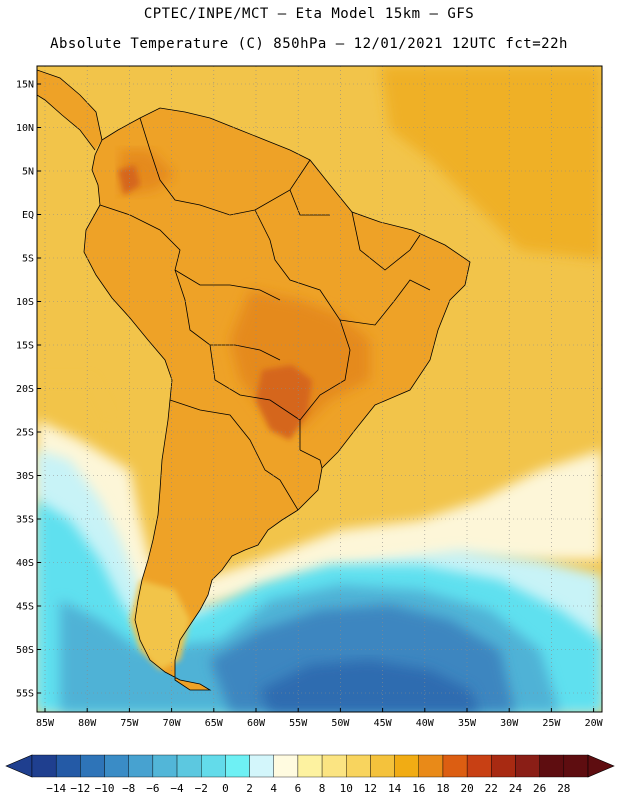 This screenshot has height=804, width=618. What do you see at coordinates (25, 694) in the screenshot?
I see `latitude-label: 55S` at bounding box center [25, 694].